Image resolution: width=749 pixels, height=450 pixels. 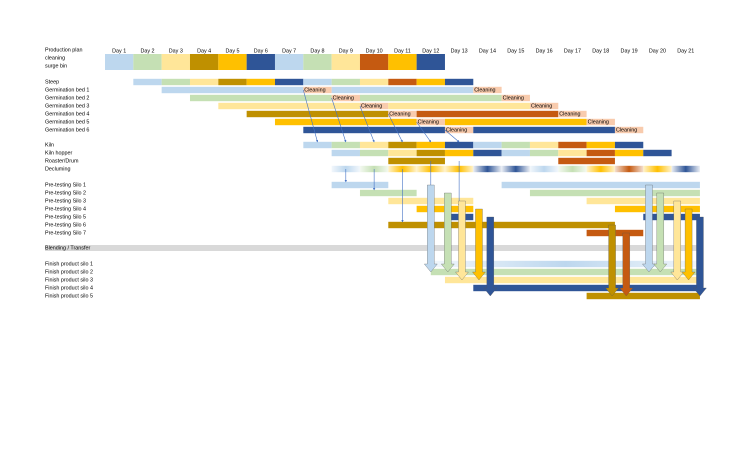 I want to click on day-label: Day 21, so click(x=685, y=51).